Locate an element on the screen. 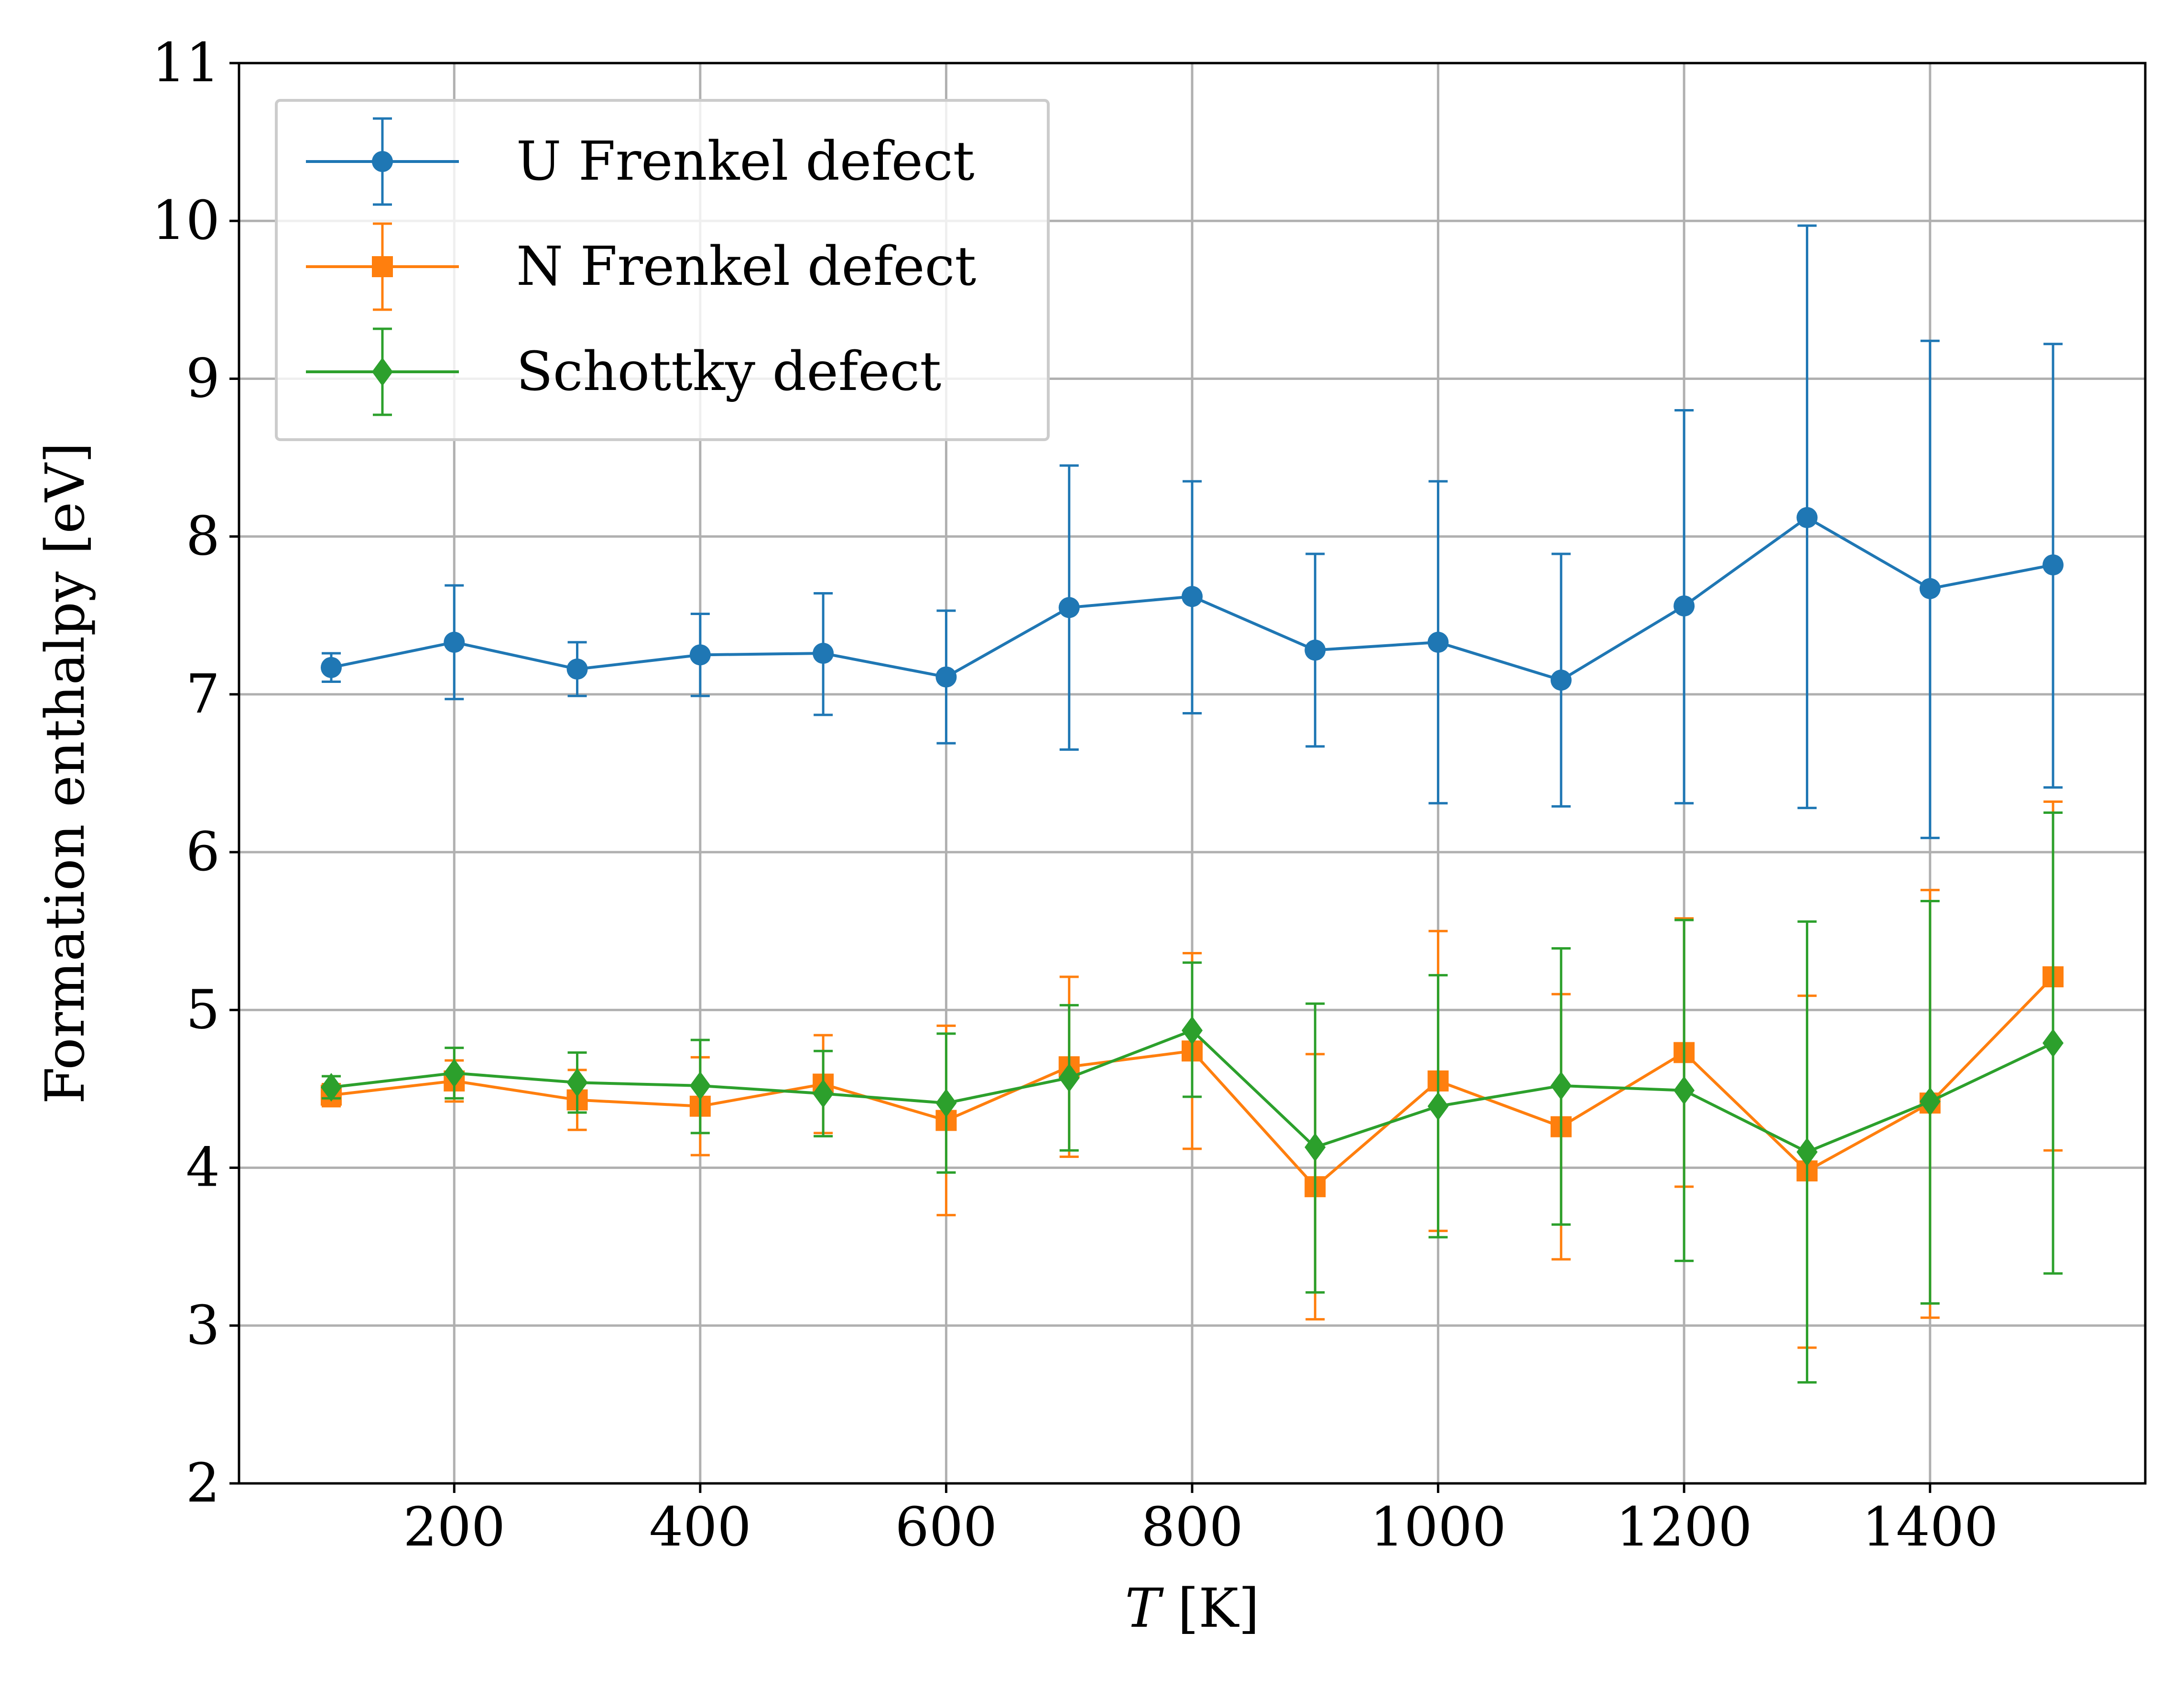 This screenshot has height=1708, width=2173. y-axis-label: Formation enthalpy [eV] is located at coordinates (65, 773).